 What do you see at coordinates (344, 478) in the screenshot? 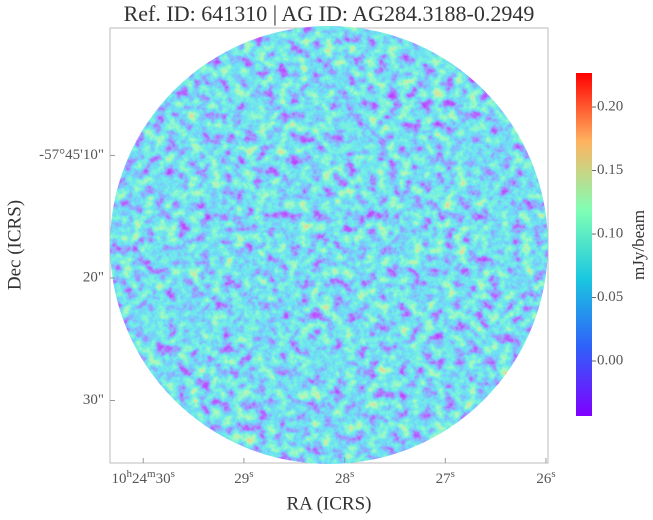
I see `x-tick-label: 28s` at bounding box center [344, 478].